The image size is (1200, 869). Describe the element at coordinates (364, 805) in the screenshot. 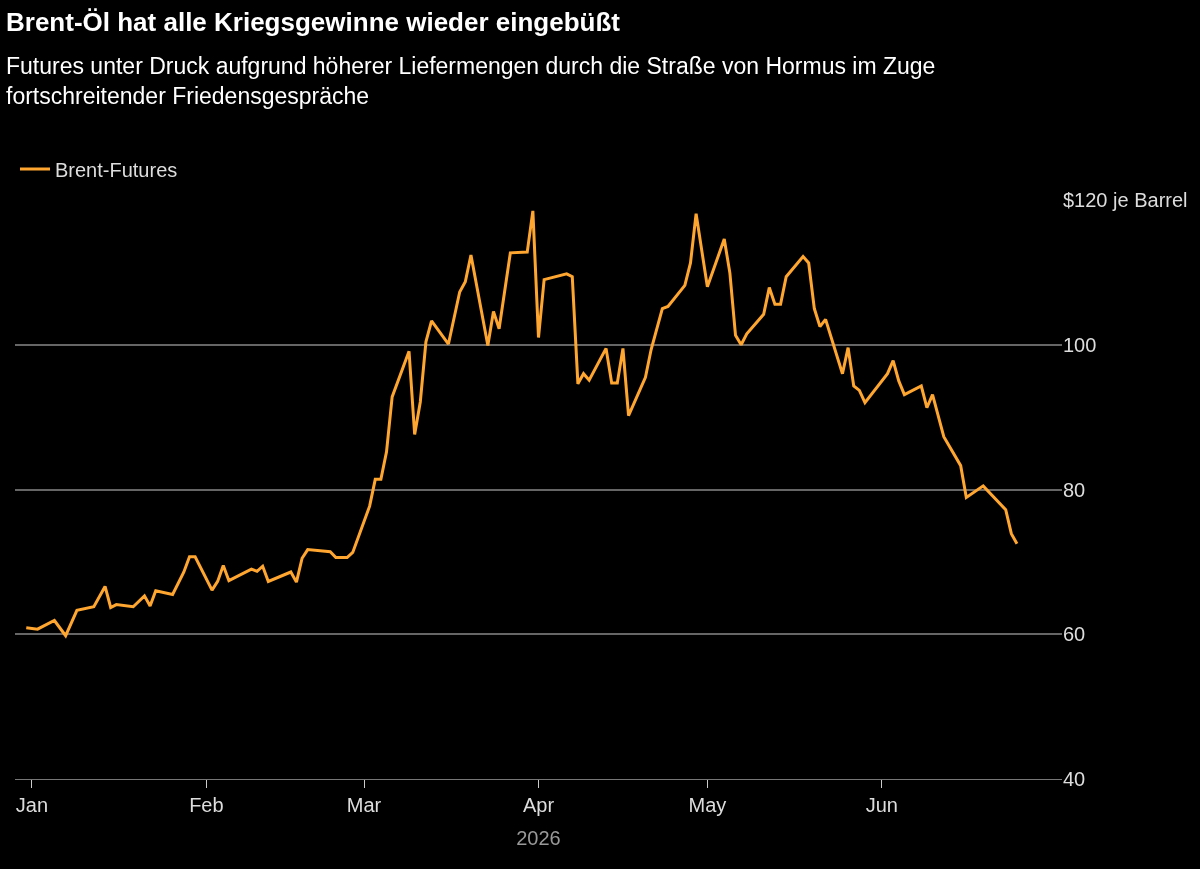

I see `x-tick-label: Mar` at that location.